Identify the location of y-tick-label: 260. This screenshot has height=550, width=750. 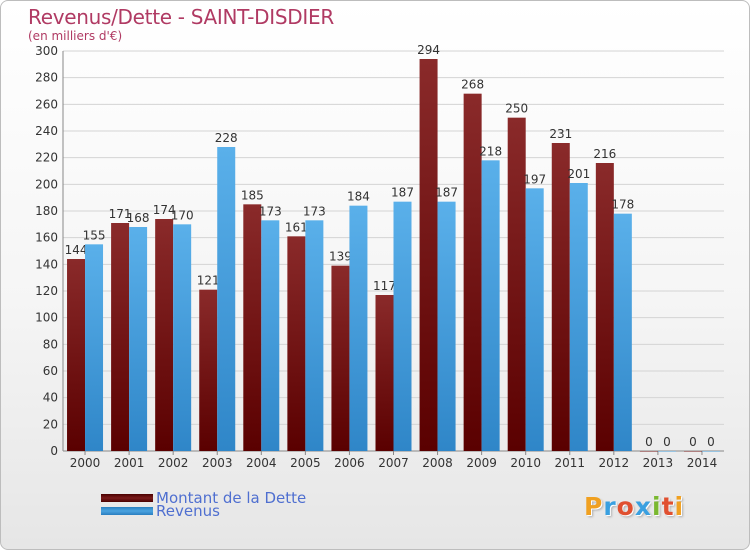
(46, 104).